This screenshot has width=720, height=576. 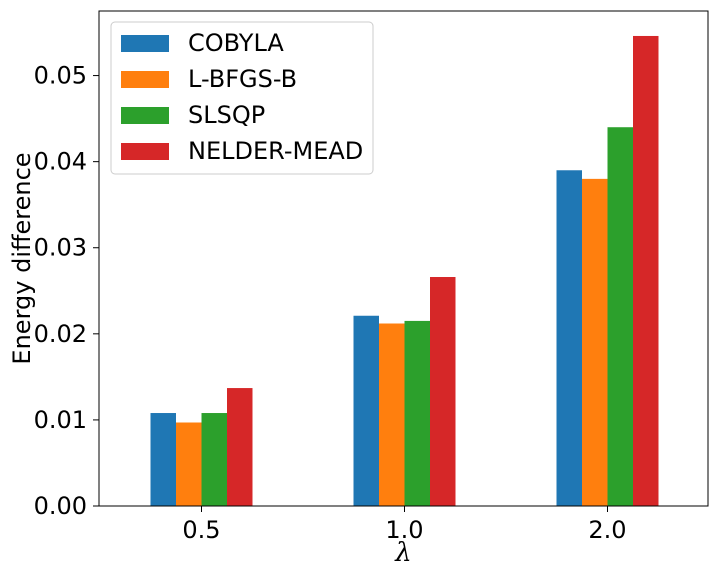 I want to click on y-tick-label: 0.05, so click(x=60, y=76).